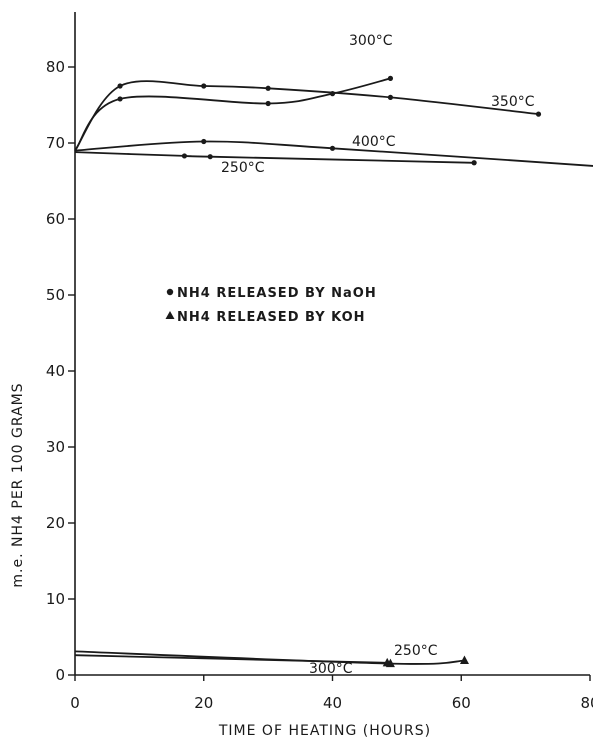 This screenshot has height=740, width=593. What do you see at coordinates (75, 703) in the screenshot?
I see `x-tick-label-0: 0` at bounding box center [75, 703].